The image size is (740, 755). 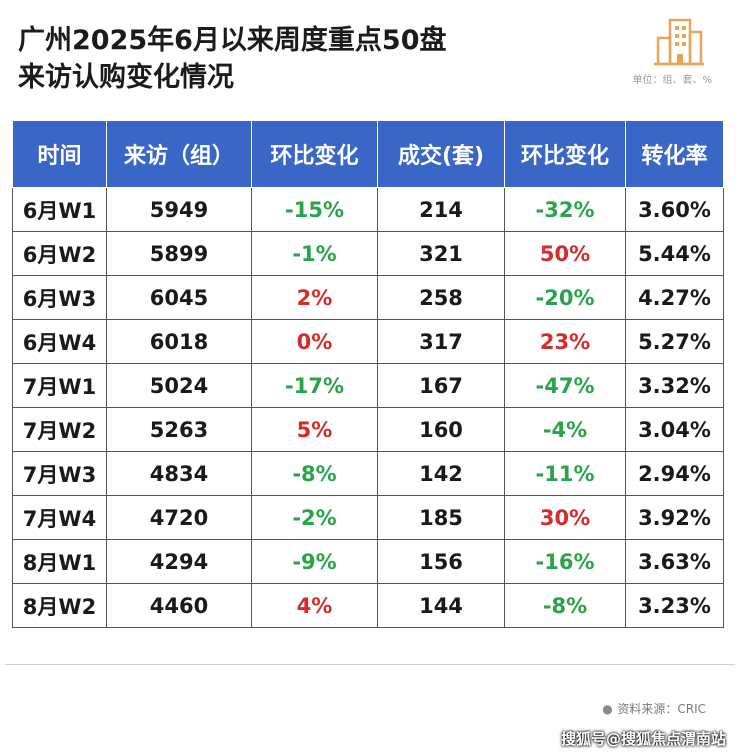 I want to click on cell-visits-change: -2%, so click(x=314, y=517).